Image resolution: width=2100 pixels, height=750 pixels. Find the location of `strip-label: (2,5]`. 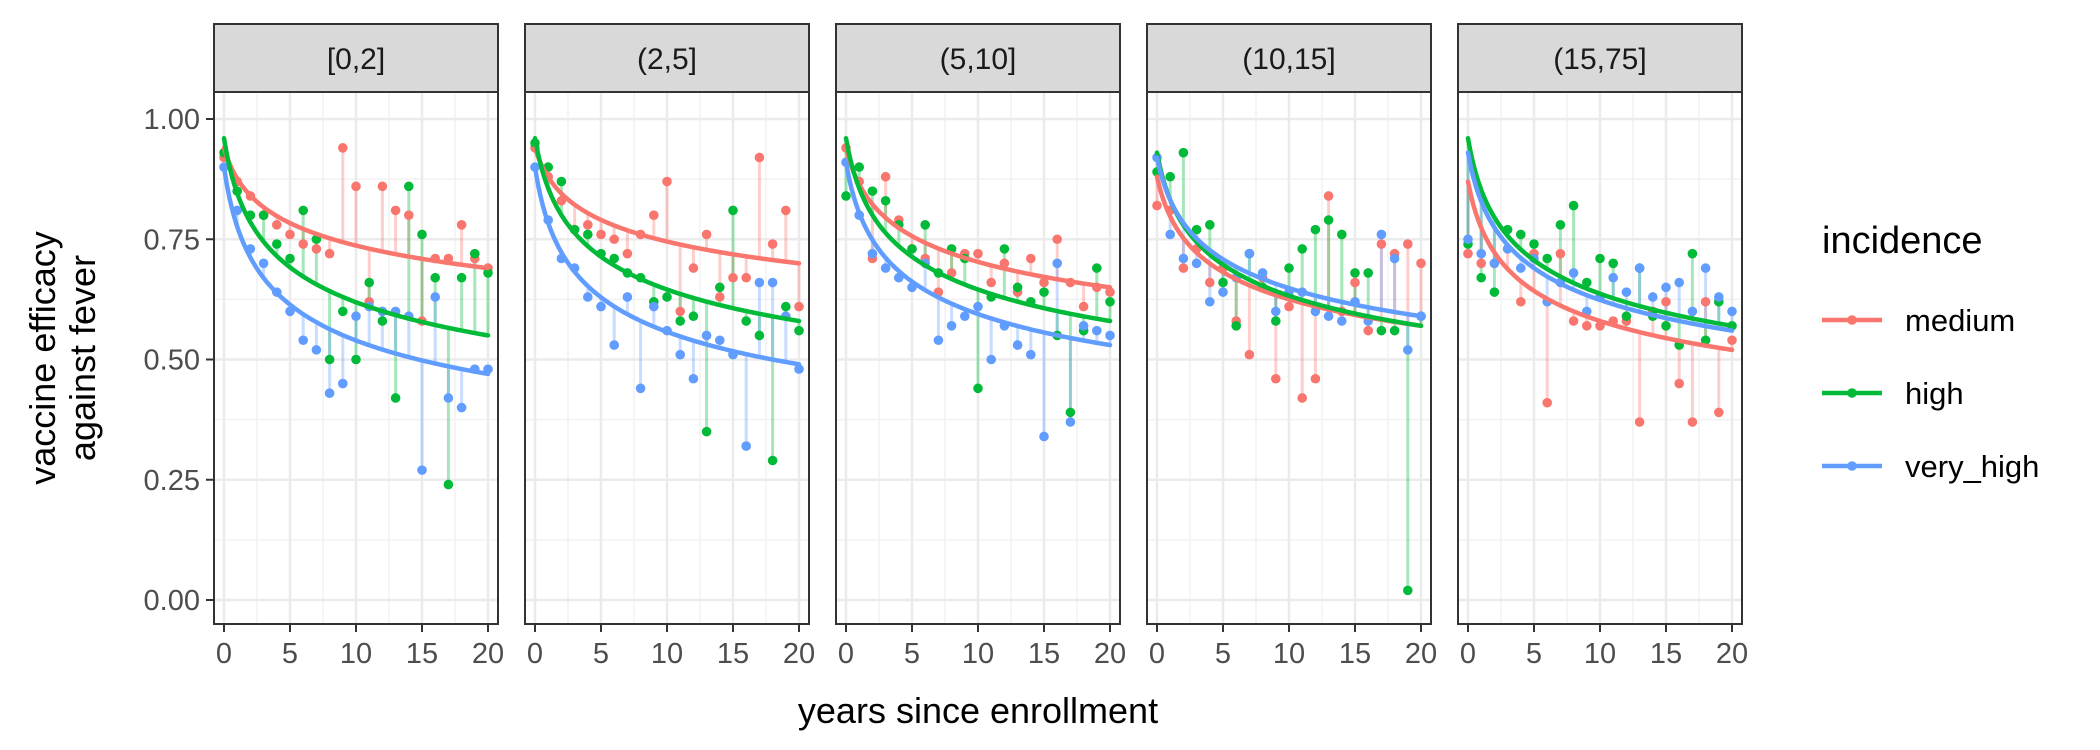

strip-label: (2,5] is located at coordinates (667, 59).